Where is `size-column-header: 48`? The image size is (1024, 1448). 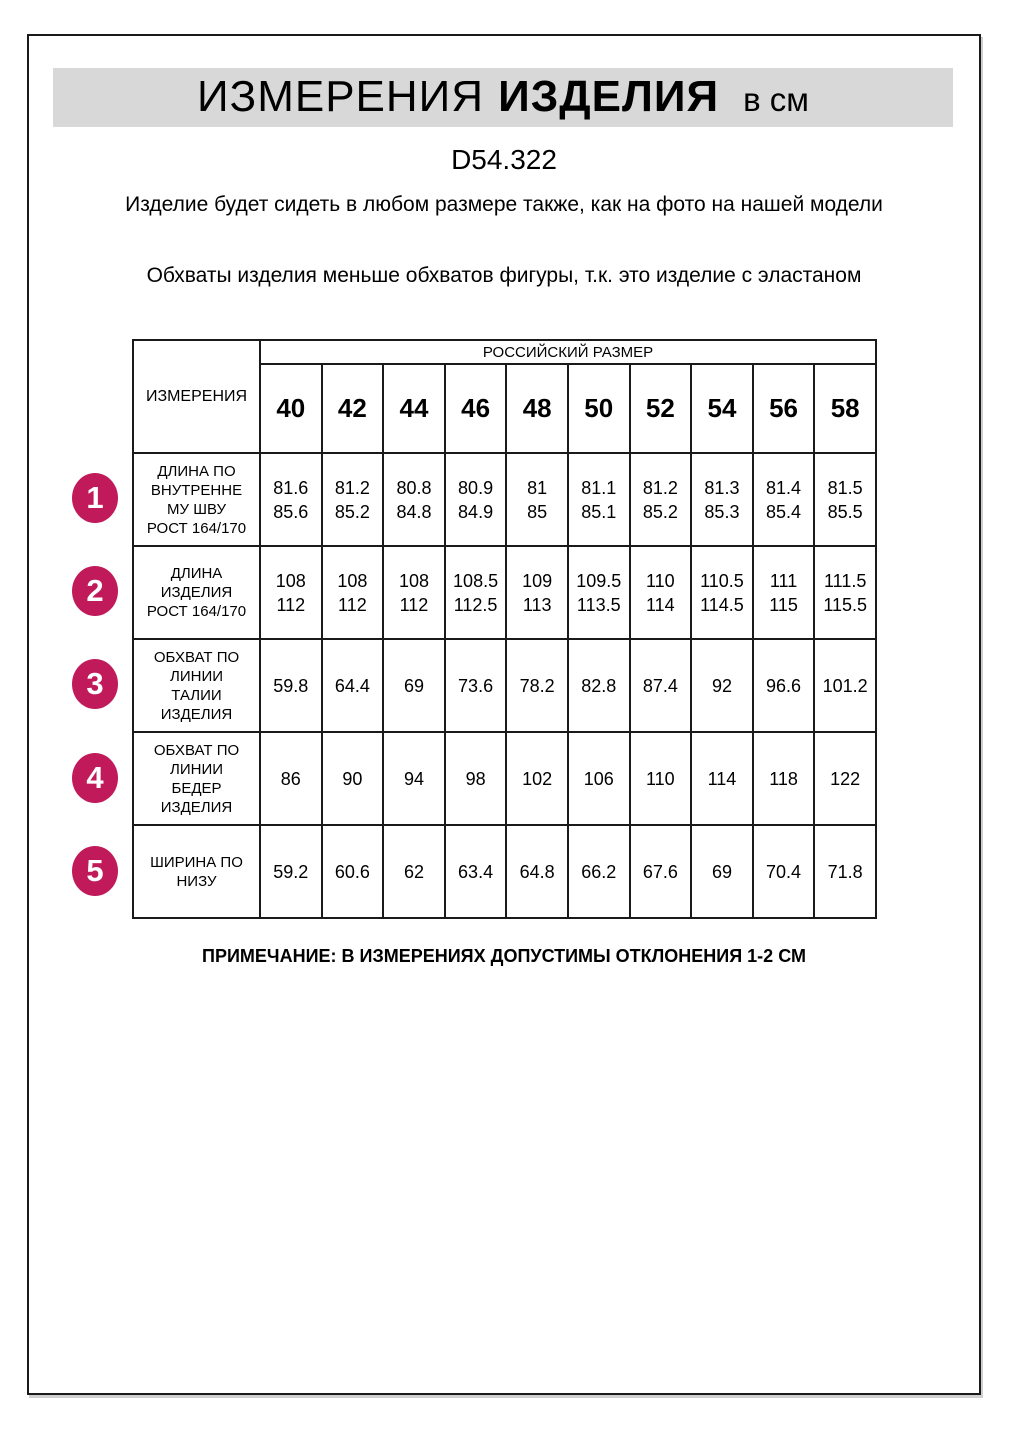 size-column-header: 48 is located at coordinates (537, 408).